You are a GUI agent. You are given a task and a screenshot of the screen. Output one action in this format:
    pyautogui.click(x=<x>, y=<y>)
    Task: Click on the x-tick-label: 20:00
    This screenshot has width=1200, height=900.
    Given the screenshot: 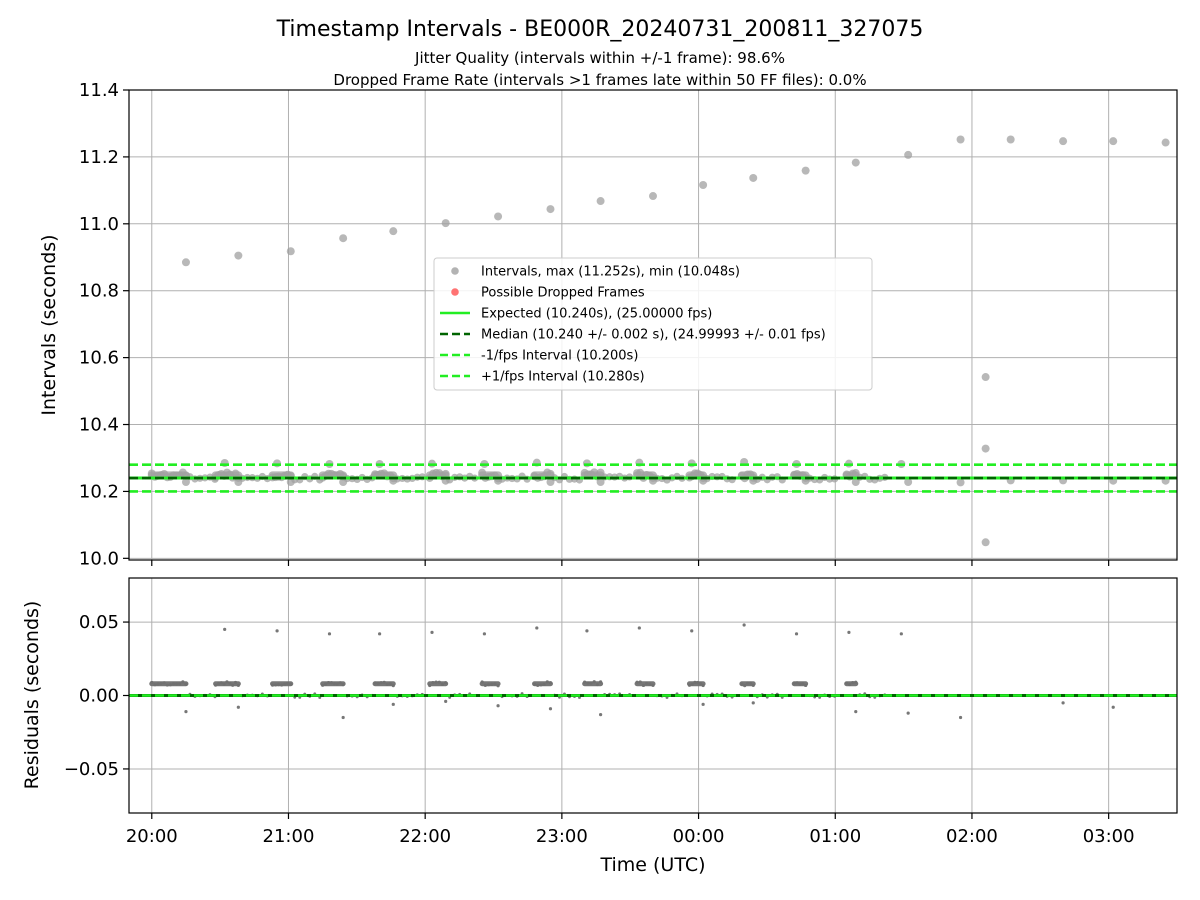 What is the action you would take?
    pyautogui.click(x=152, y=836)
    